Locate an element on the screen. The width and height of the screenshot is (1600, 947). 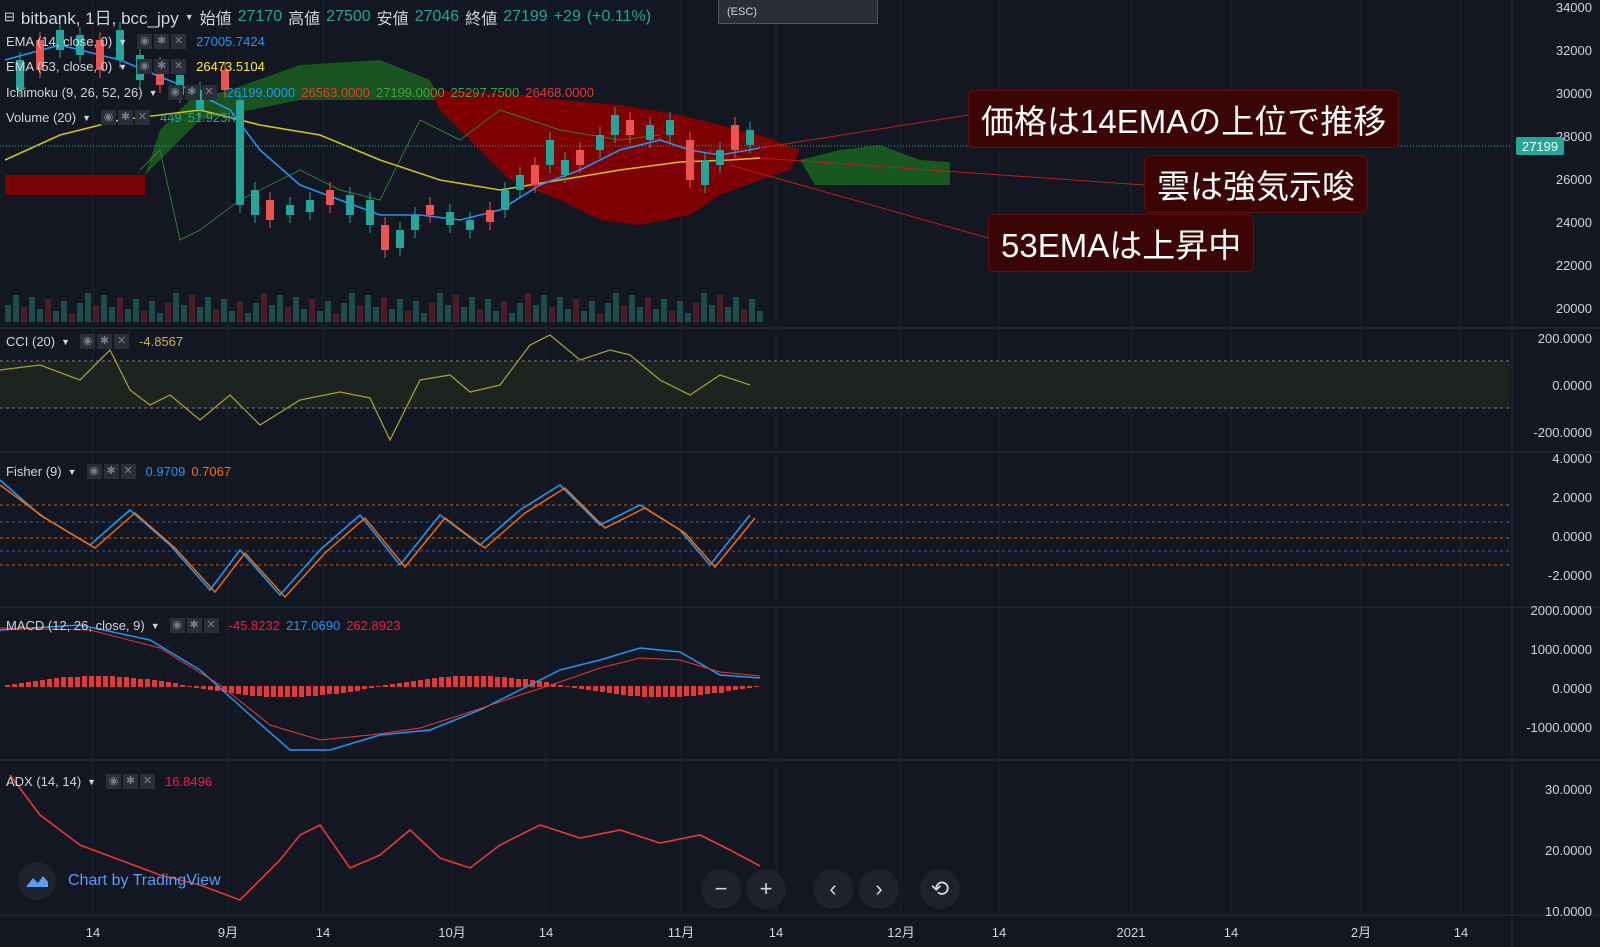
ichimoku-cloud-bullish is located at coordinates (292, 117).